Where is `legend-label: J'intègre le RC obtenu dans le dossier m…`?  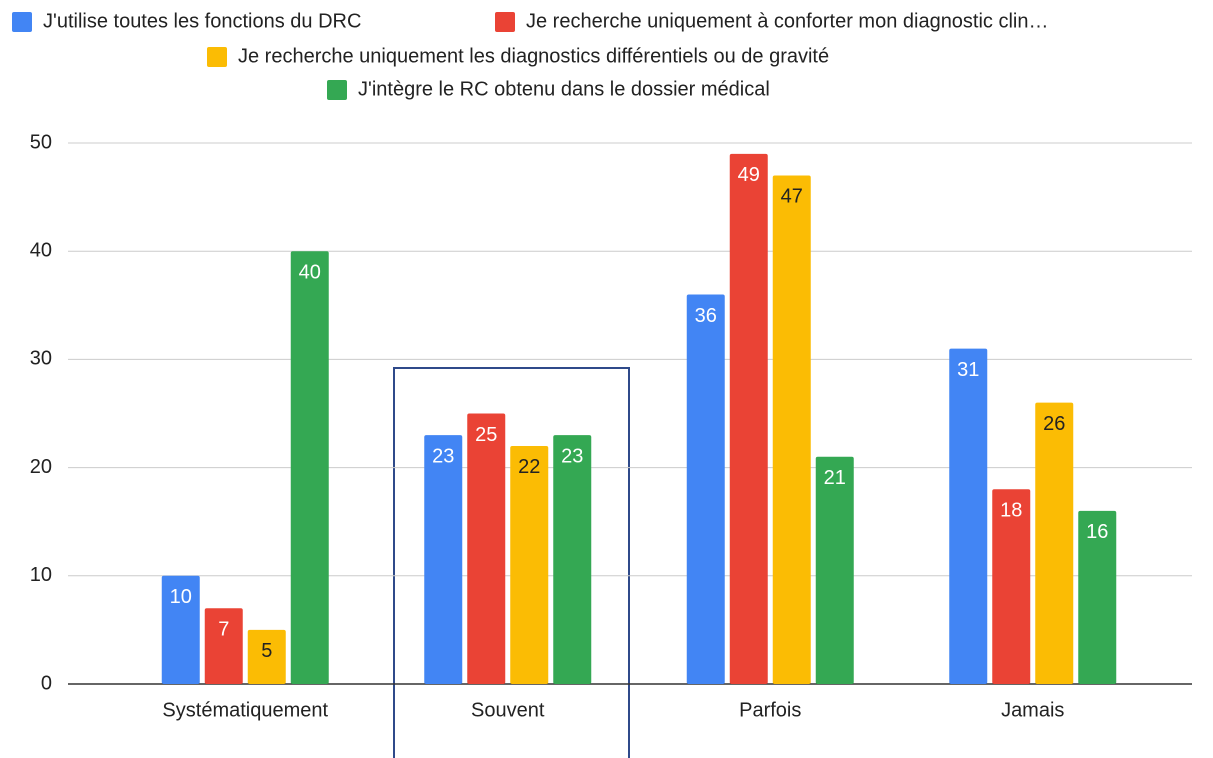 legend-label: J'intègre le RC obtenu dans le dossier m… is located at coordinates (564, 89).